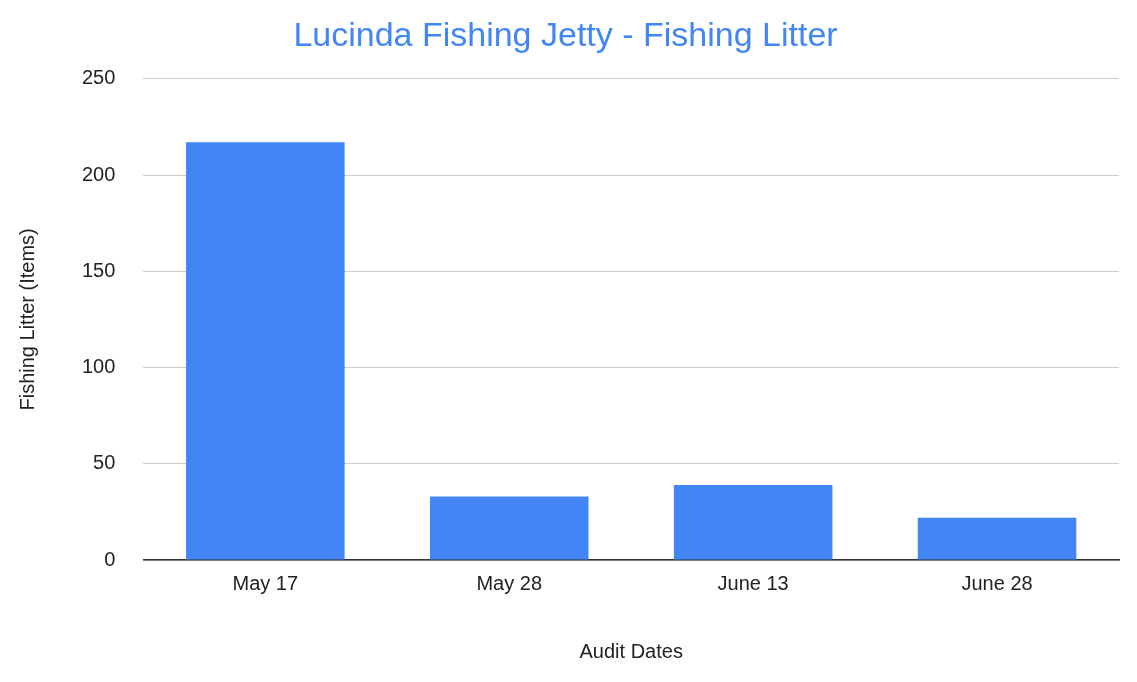 This screenshot has width=1137, height=682. What do you see at coordinates (98, 77) in the screenshot?
I see `y-tick-label: 250` at bounding box center [98, 77].